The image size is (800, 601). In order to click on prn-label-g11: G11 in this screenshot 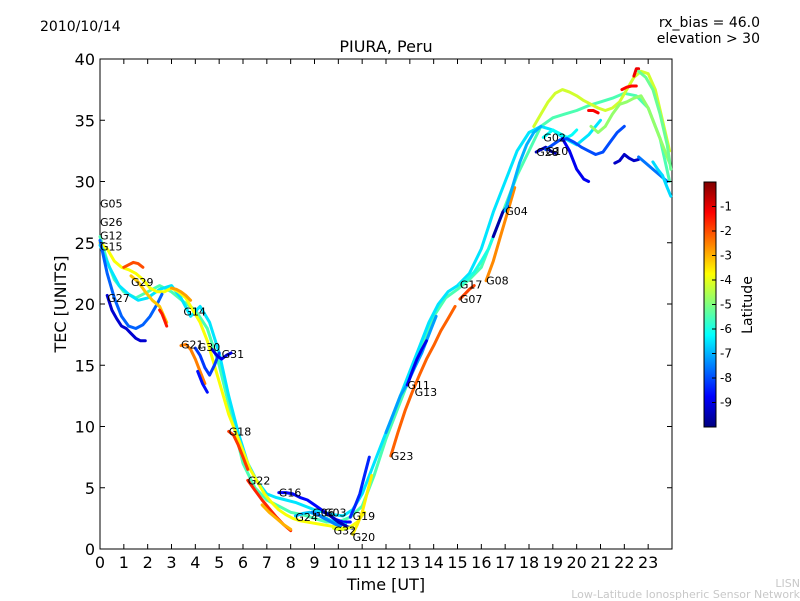, I will do `click(418, 385)`.